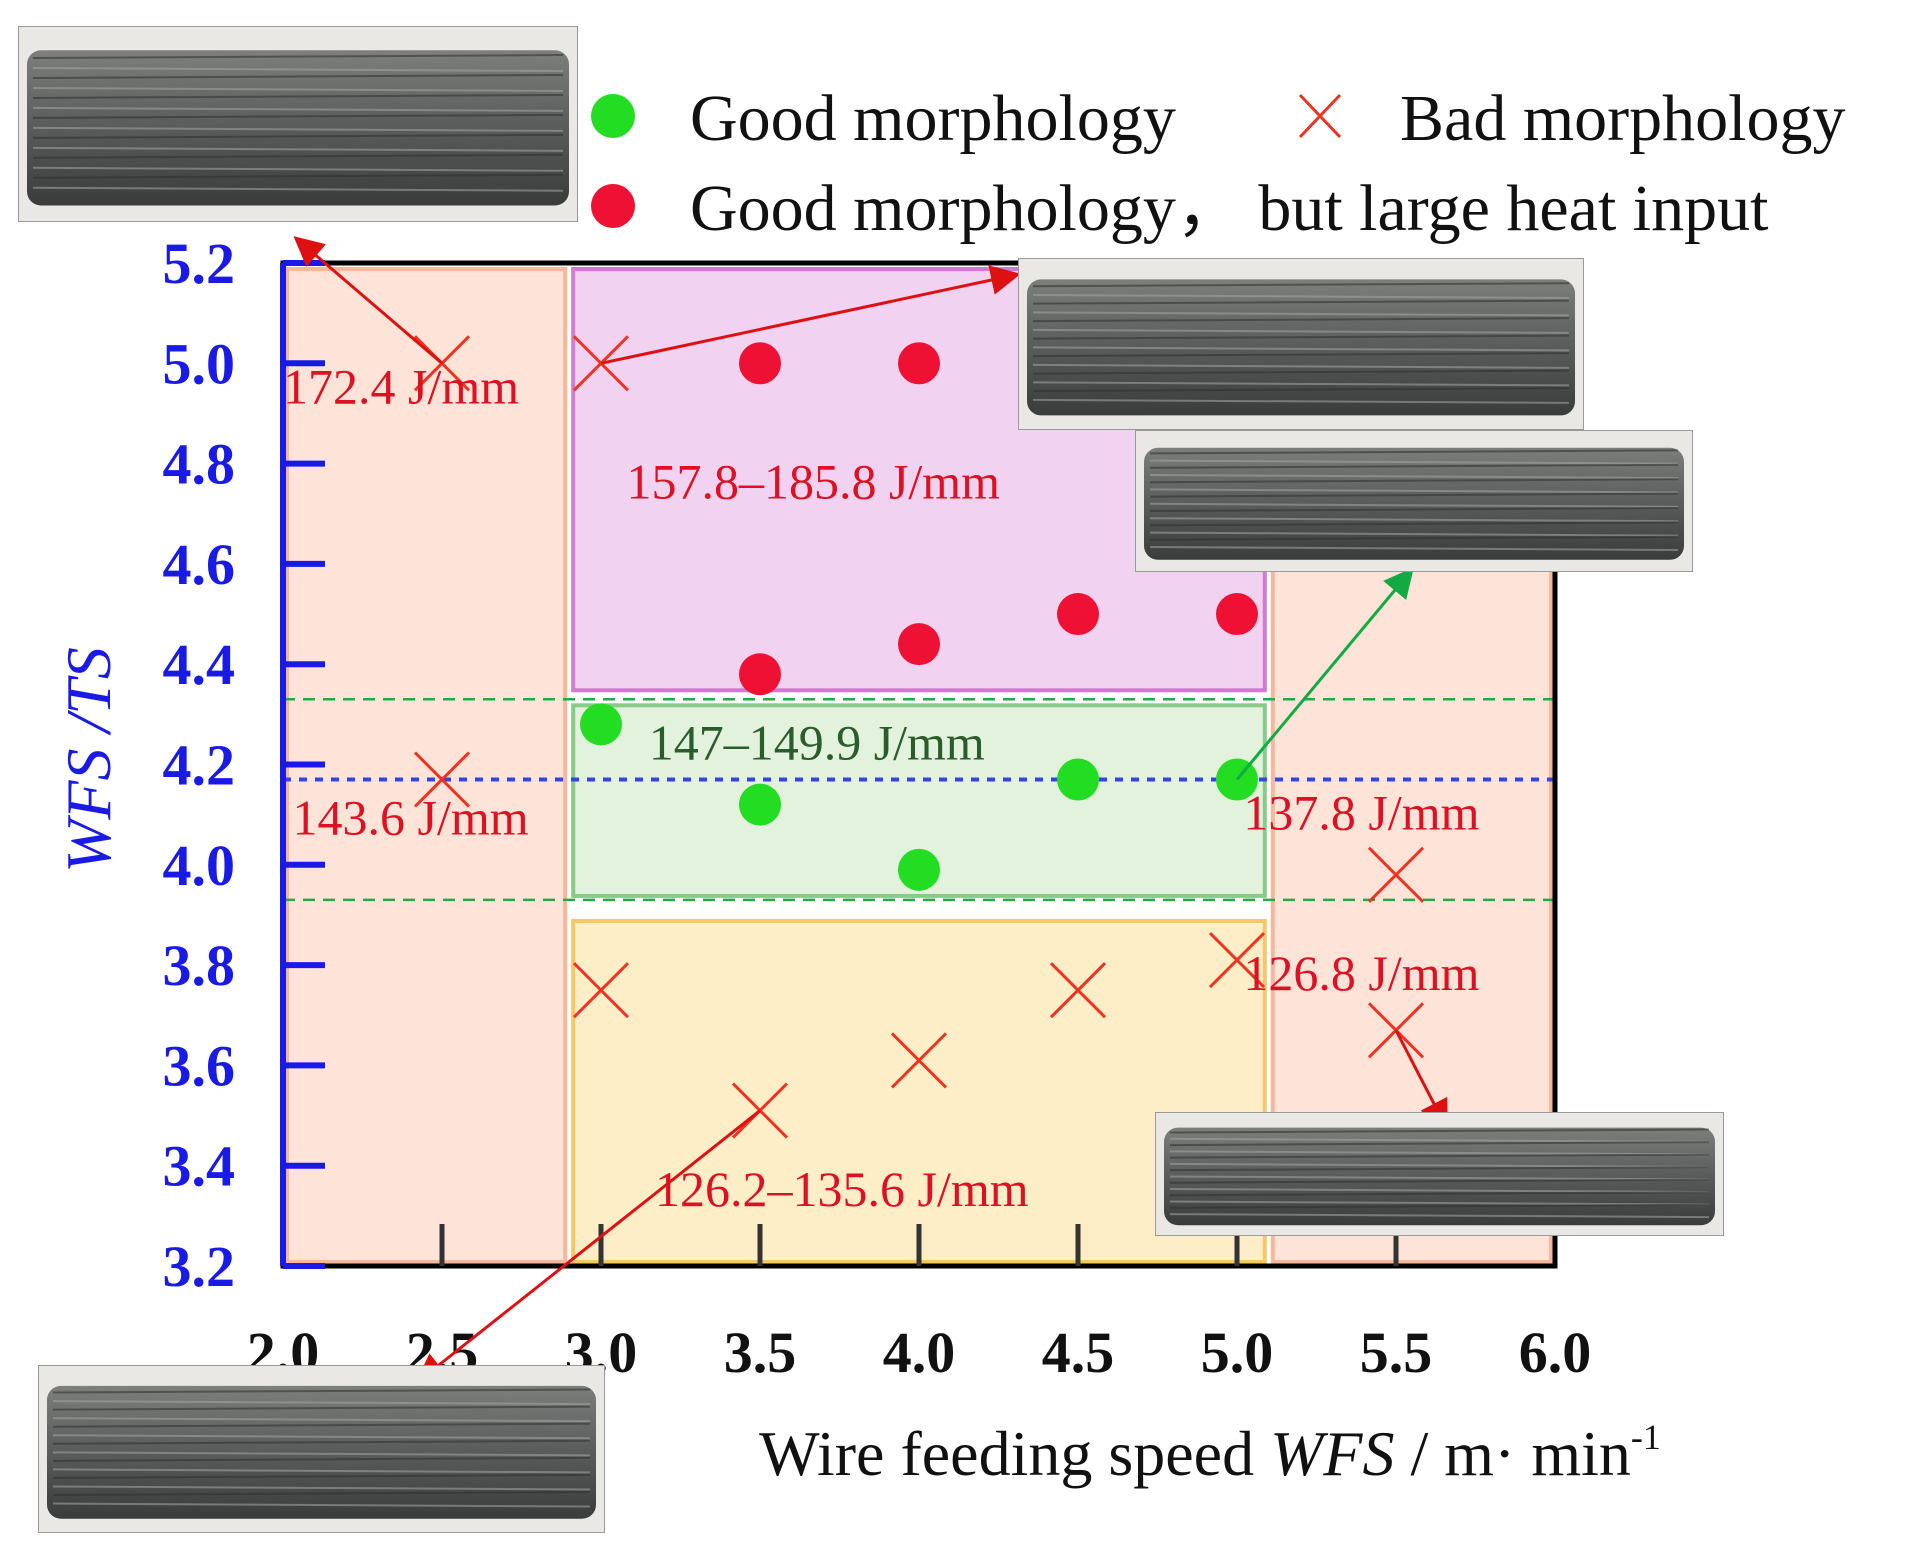  I want to click on x-tick-label: 4.5, so click(1078, 1352).